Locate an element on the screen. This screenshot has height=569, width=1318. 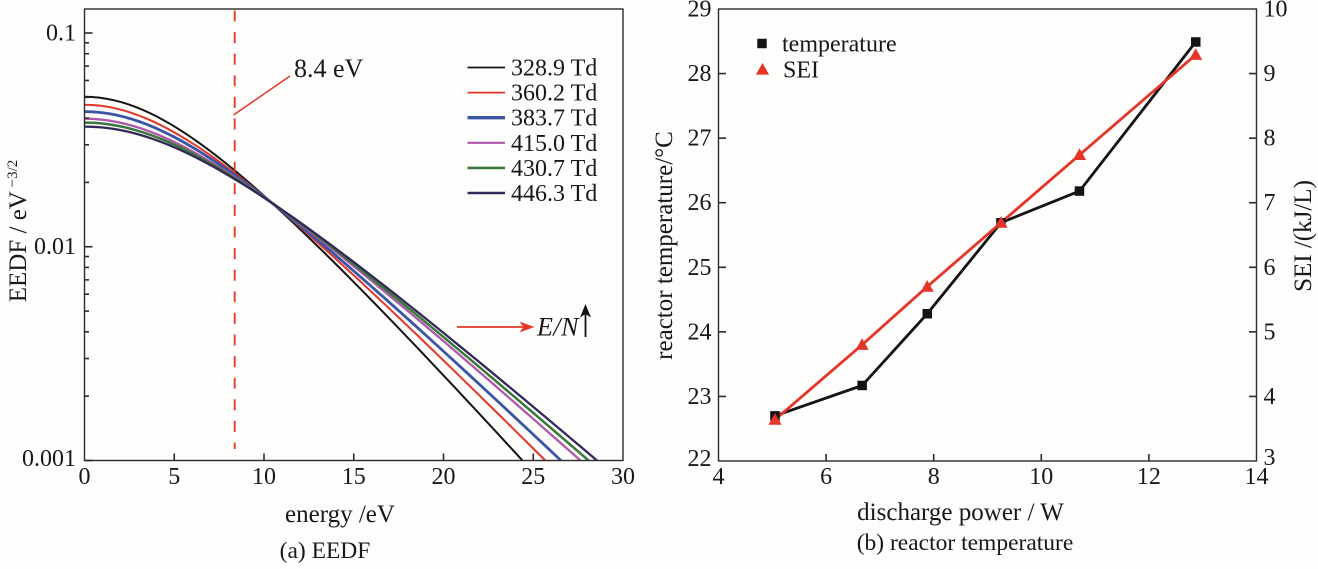
svg-text: 0.01 is located at coordinates (55, 247).